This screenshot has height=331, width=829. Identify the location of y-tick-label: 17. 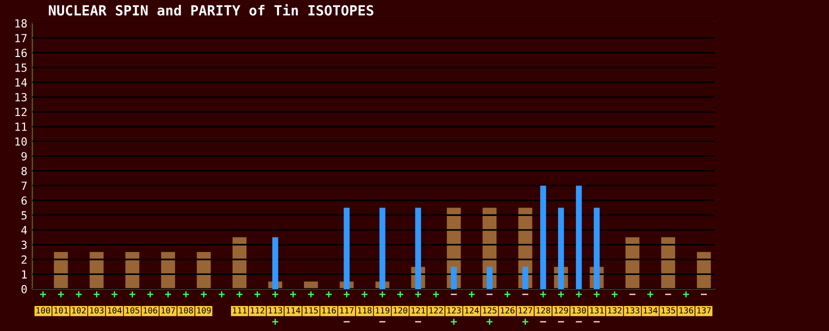
(21, 38).